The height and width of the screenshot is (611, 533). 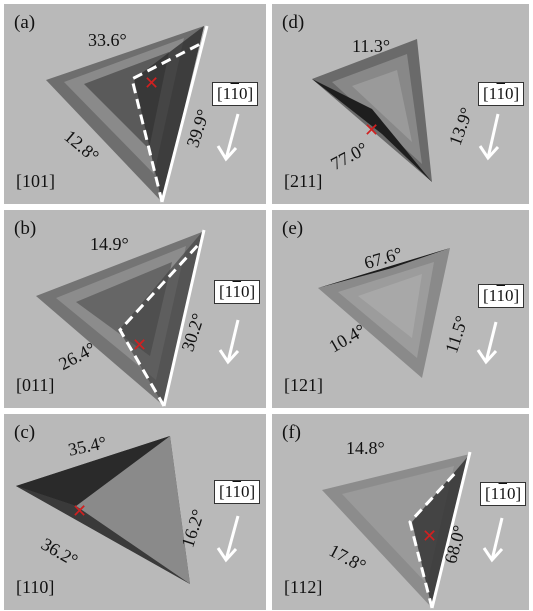 What do you see at coordinates (109, 244) in the screenshot?
I see `angle-label: 14.9°` at bounding box center [109, 244].